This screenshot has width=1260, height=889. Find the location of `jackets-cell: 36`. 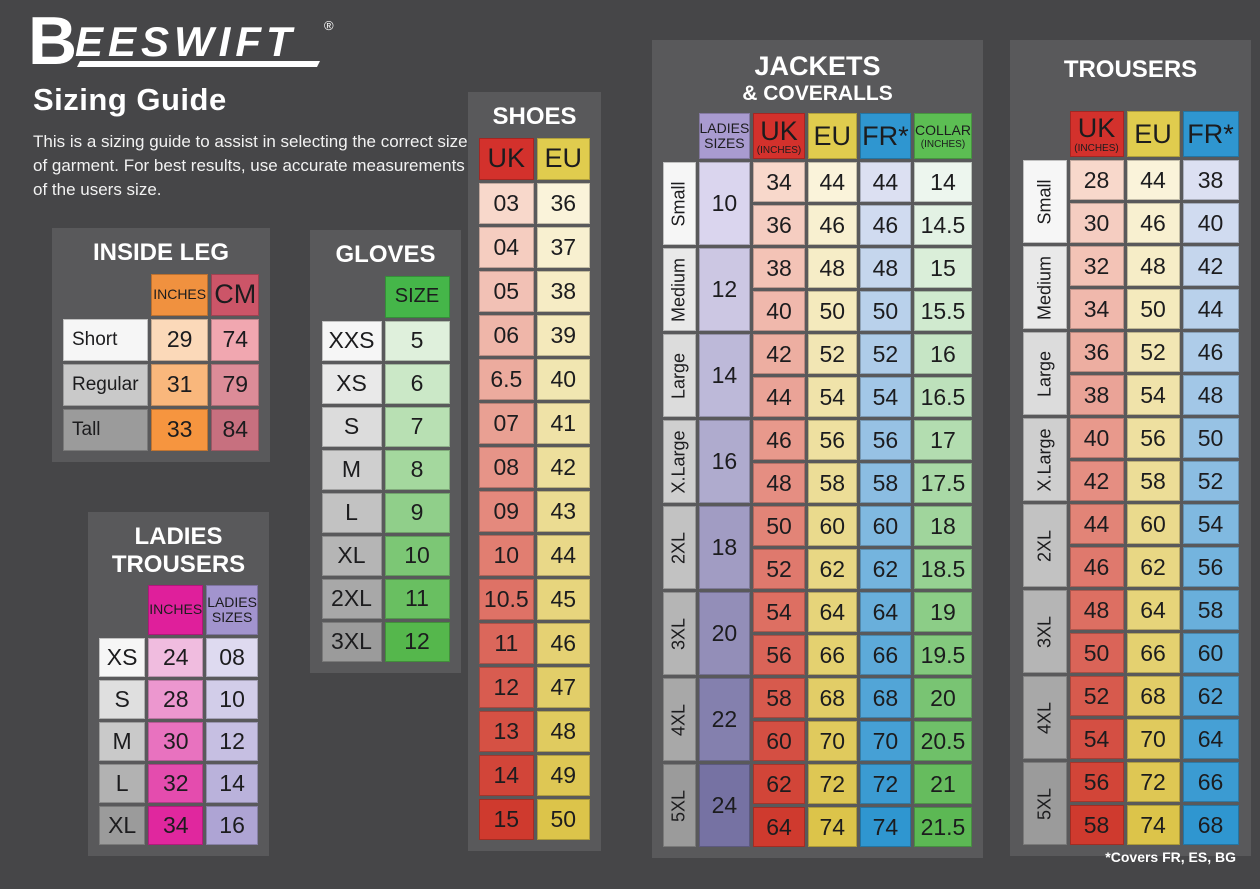

jackets-cell: 36 is located at coordinates (779, 225).